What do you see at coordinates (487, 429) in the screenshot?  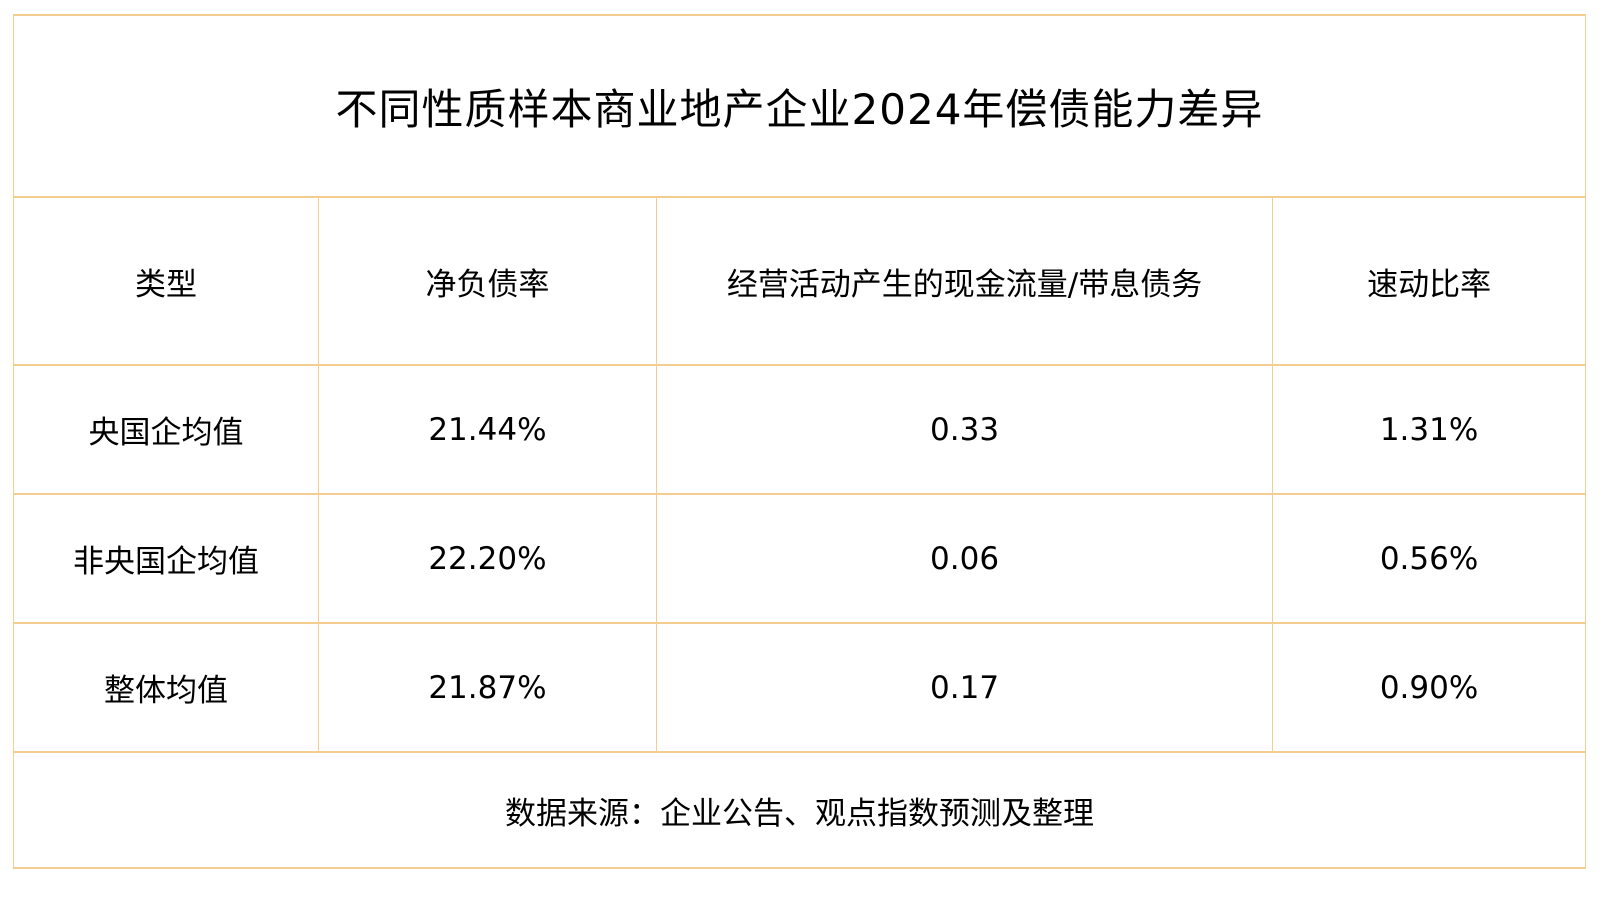 I see `table-cell: 21.44%` at bounding box center [487, 429].